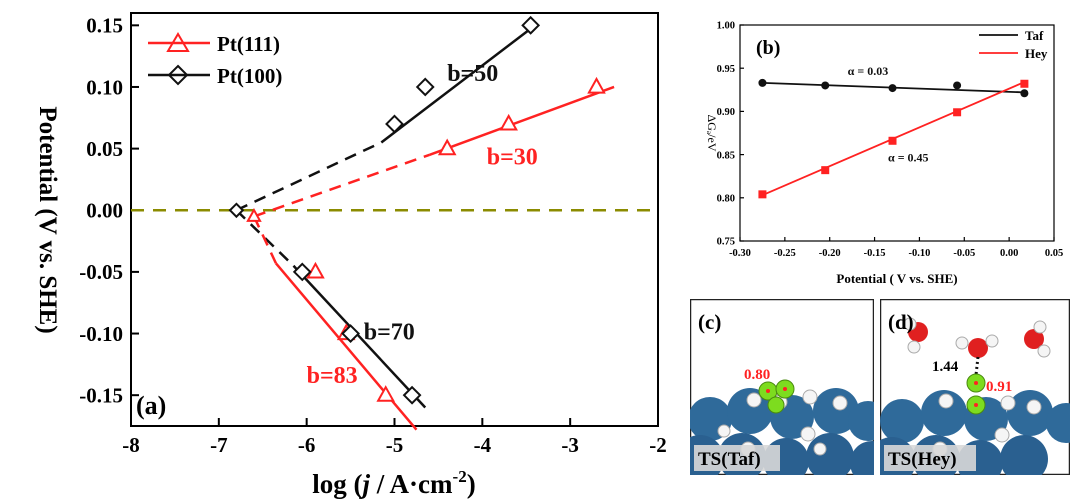 This screenshot has width=1080, height=503. What do you see at coordinates (178, 42) in the screenshot?
I see `legend-pt111-marker` at bounding box center [178, 42].